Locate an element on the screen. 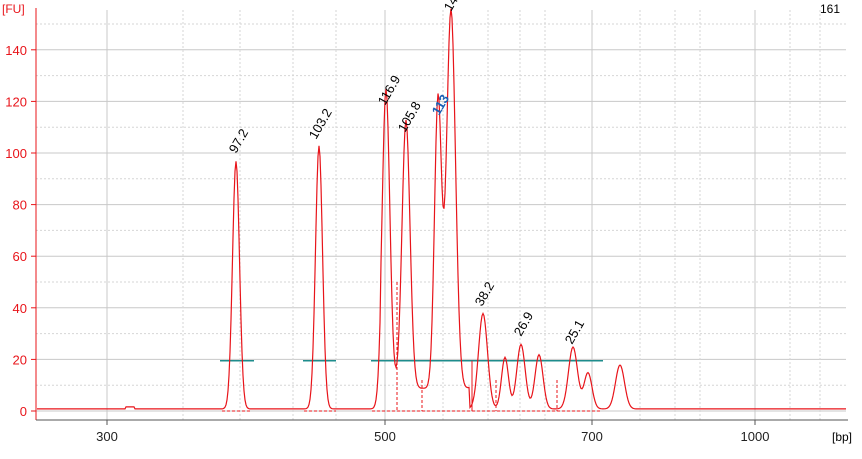  y-tick-label: 0 is located at coordinates (23, 411).